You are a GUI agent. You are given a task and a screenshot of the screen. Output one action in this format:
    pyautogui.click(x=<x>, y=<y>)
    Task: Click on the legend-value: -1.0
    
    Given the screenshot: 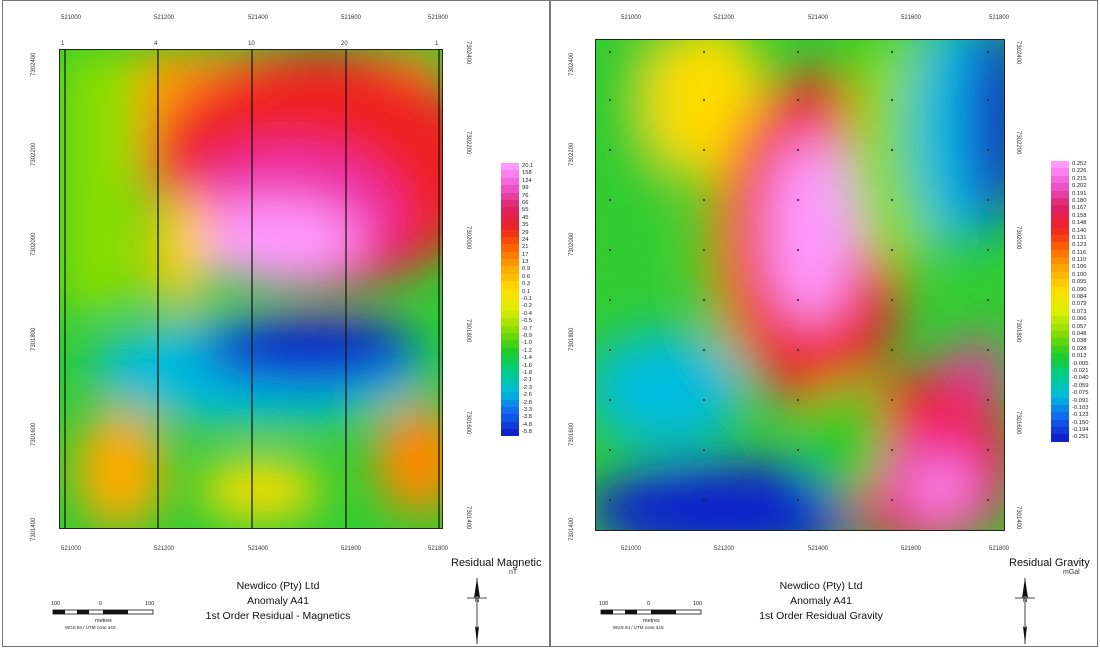 What is the action you would take?
    pyautogui.click(x=527, y=343)
    